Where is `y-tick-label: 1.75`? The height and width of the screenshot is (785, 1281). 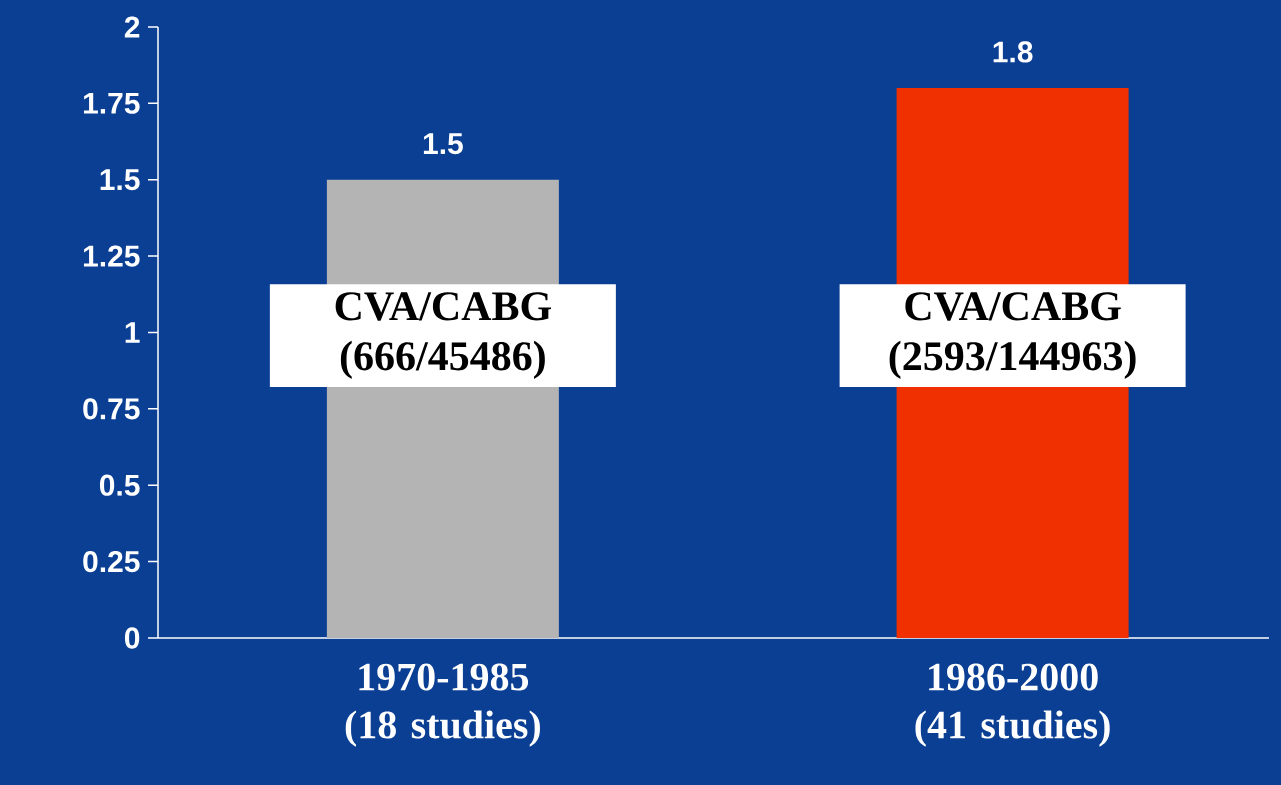
y-tick-label: 1.75 is located at coordinates (111, 103).